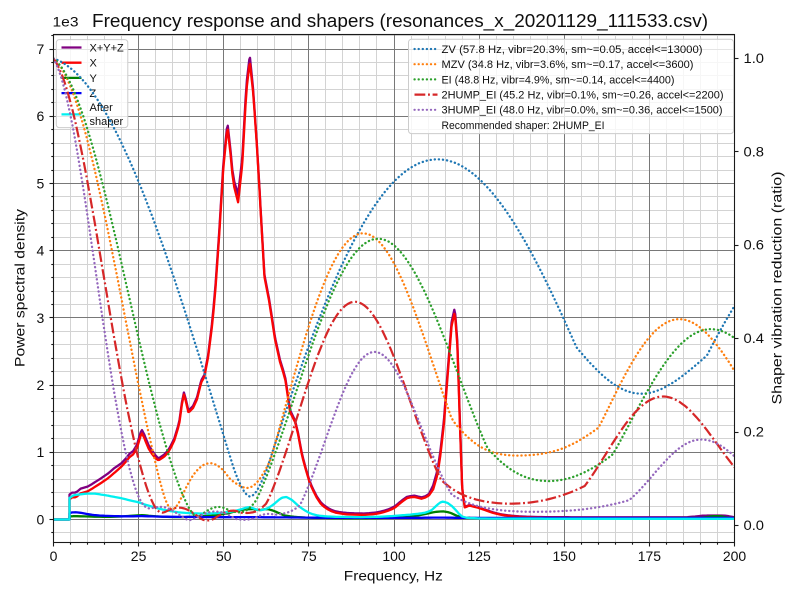  What do you see at coordinates (41, 251) in the screenshot?
I see `svg-text: 4` at bounding box center [41, 251].